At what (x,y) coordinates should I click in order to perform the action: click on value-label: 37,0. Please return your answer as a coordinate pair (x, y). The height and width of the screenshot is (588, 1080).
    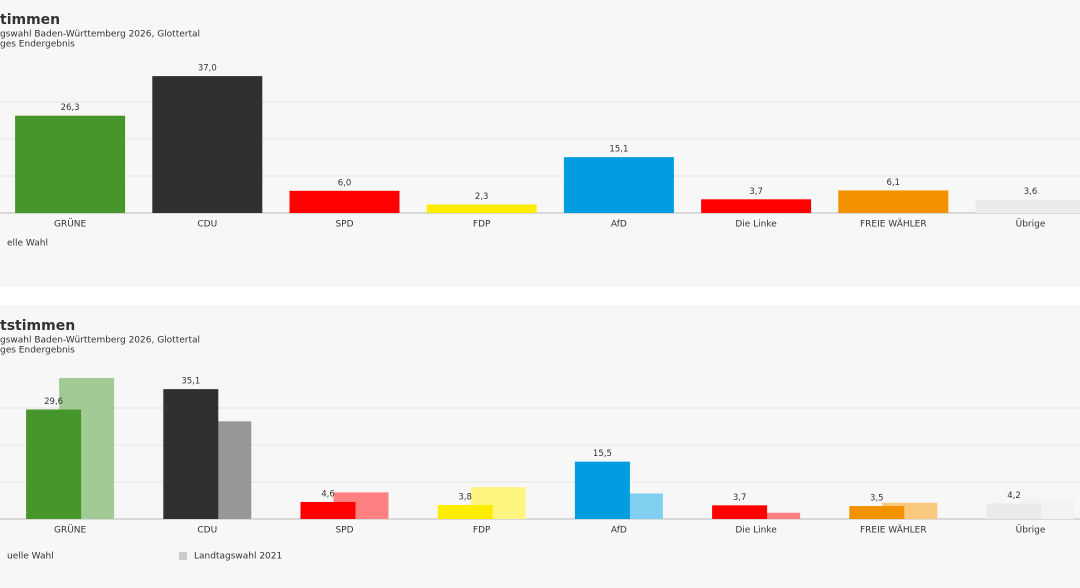
    Looking at the image, I should click on (207, 69).